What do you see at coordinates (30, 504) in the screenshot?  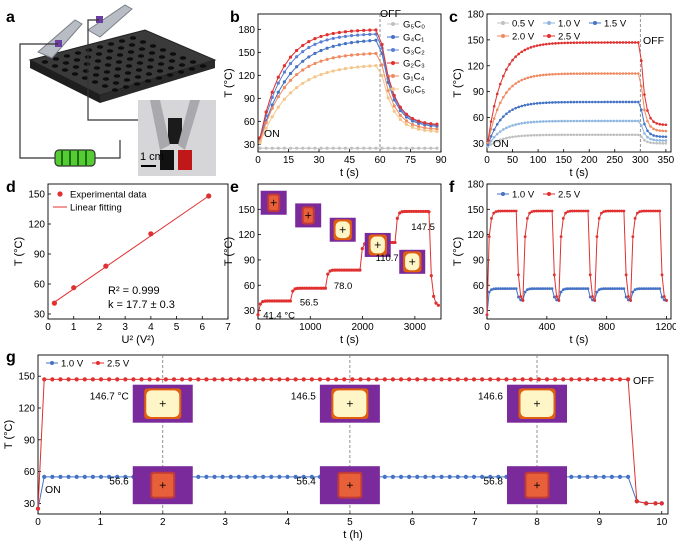 I see `y-tick-label: 30` at bounding box center [30, 504].